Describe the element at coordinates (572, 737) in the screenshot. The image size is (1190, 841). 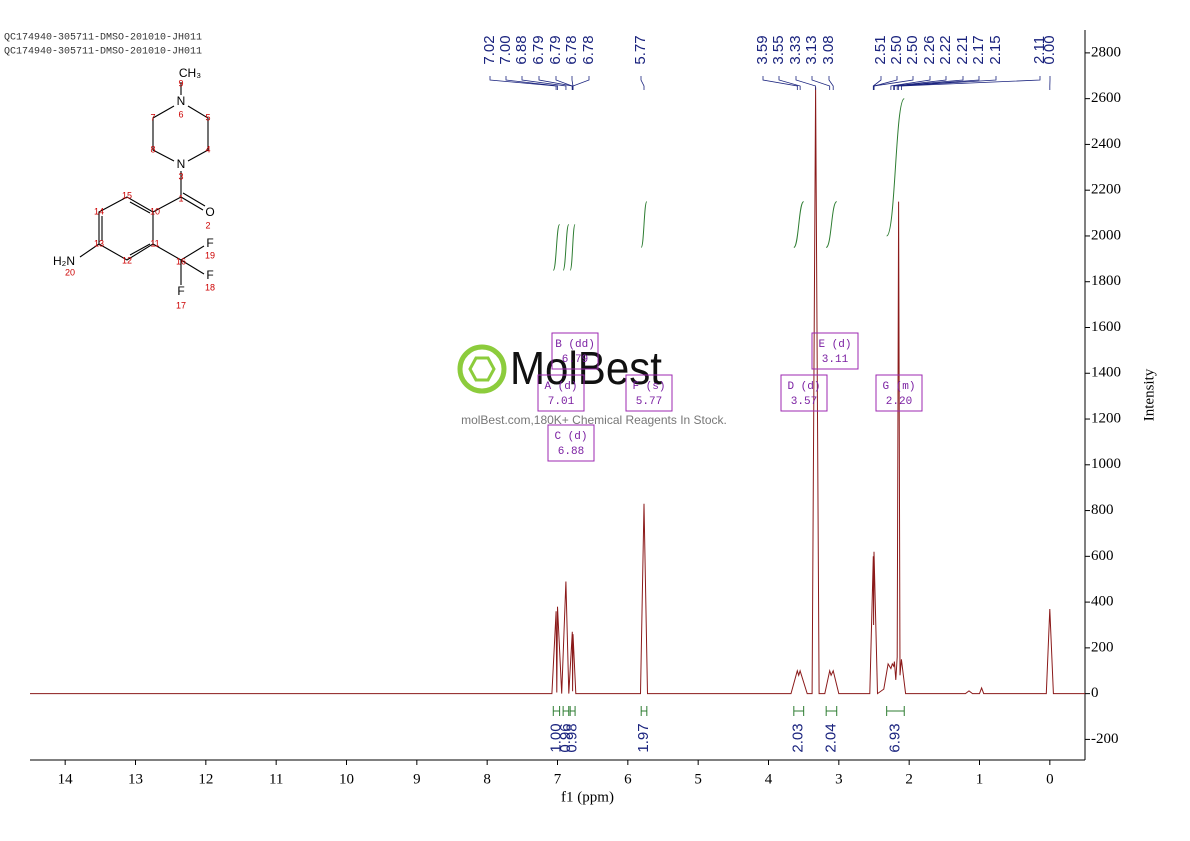
I see `integral-label: 0.98` at that location.